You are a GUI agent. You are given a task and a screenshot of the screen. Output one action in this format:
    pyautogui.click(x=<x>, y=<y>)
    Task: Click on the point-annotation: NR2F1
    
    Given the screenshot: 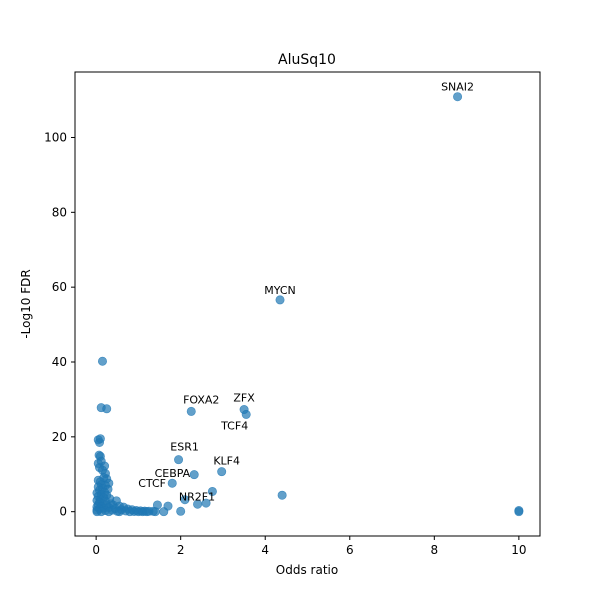 What is the action you would take?
    pyautogui.click(x=197, y=497)
    